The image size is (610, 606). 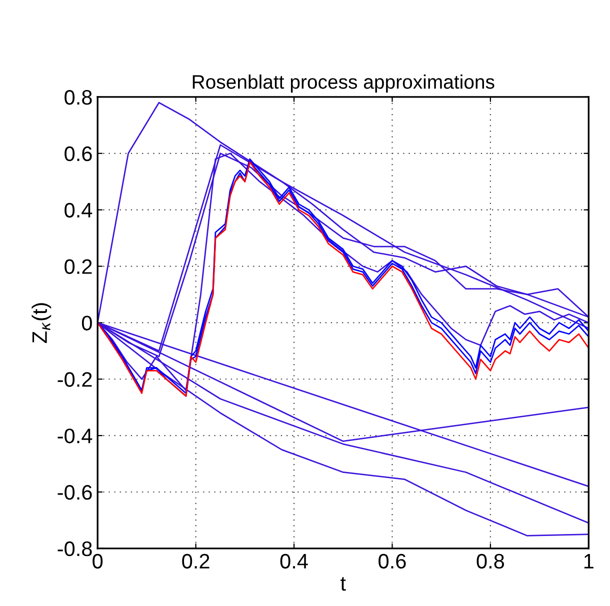 What do you see at coordinates (196, 561) in the screenshot?
I see `x-tick-label: 0.2` at bounding box center [196, 561].